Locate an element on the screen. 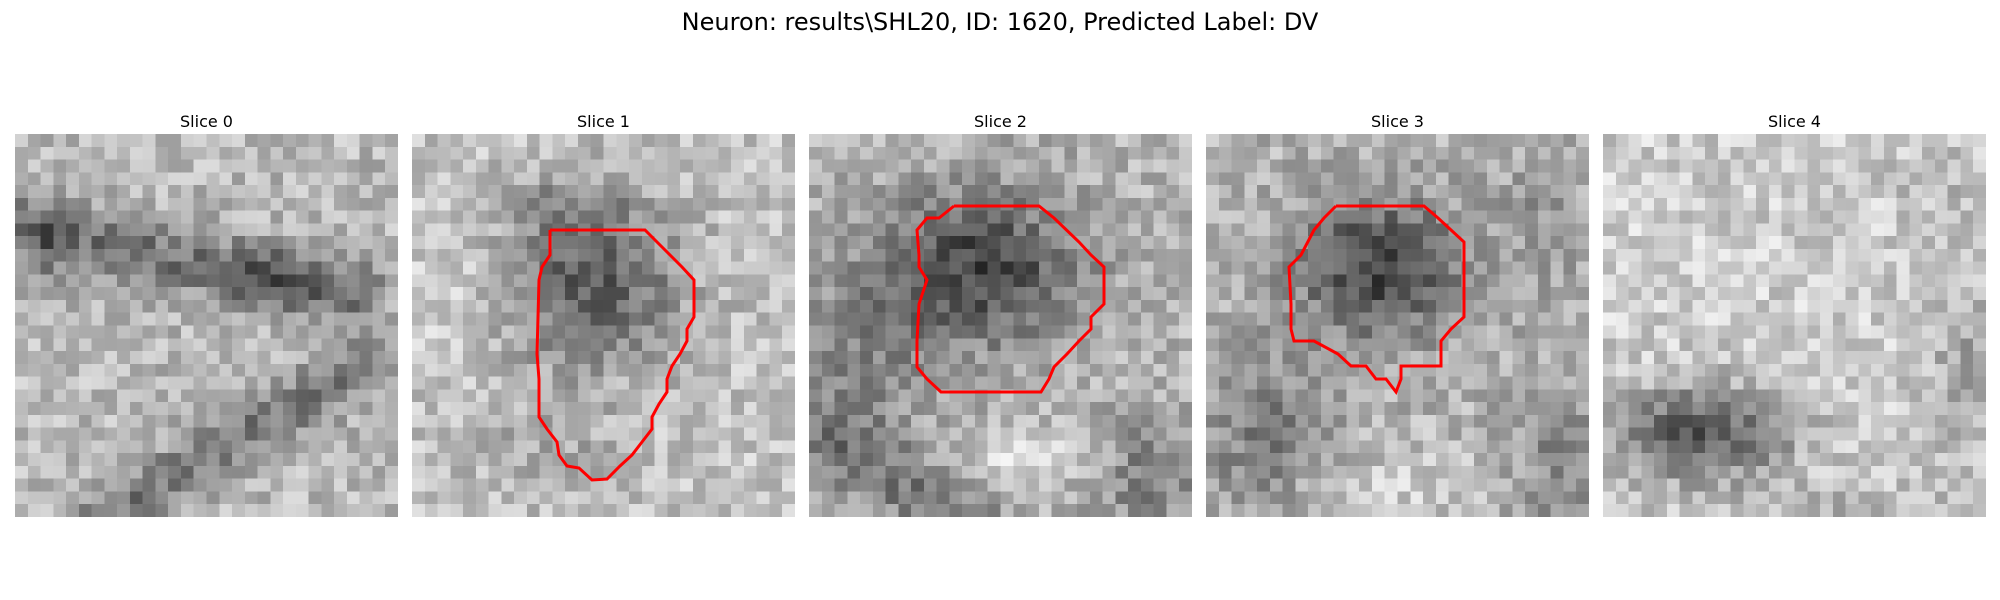 Image resolution: width=2000 pixels, height=600 pixels. slice-title: Slice 2 is located at coordinates (1000, 121).